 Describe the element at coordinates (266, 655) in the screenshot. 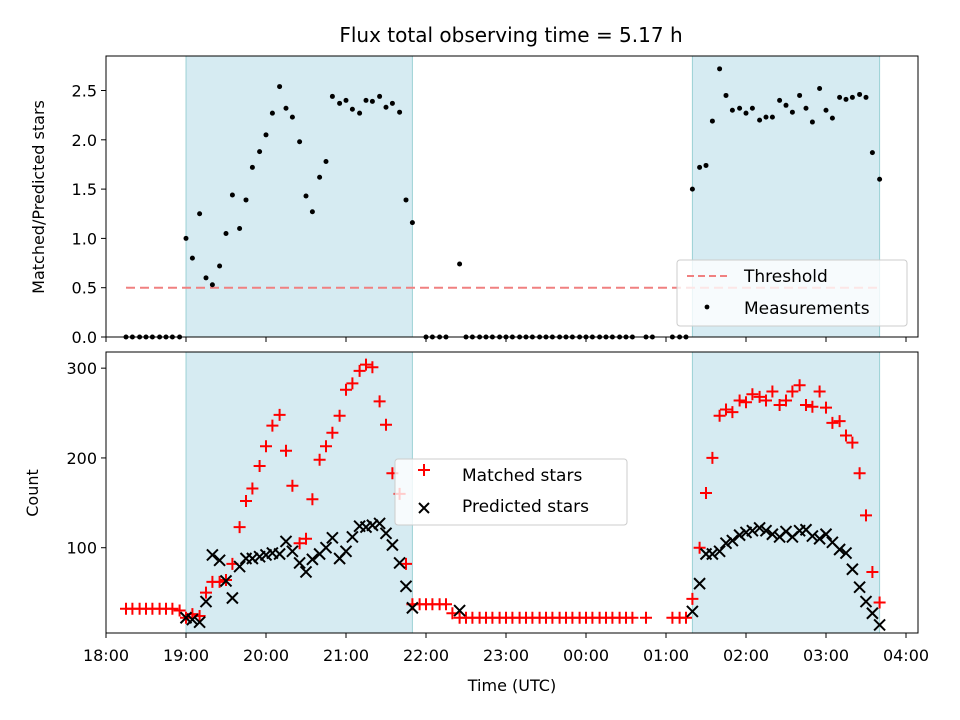

I see `x-tick-label: 20:00` at that location.